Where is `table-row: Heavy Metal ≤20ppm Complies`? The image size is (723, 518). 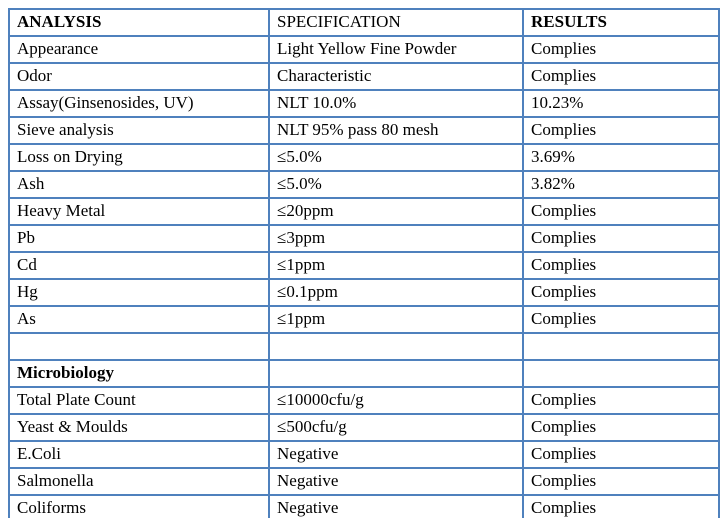 table-row: Heavy Metal ≤20ppm Complies is located at coordinates (364, 211).